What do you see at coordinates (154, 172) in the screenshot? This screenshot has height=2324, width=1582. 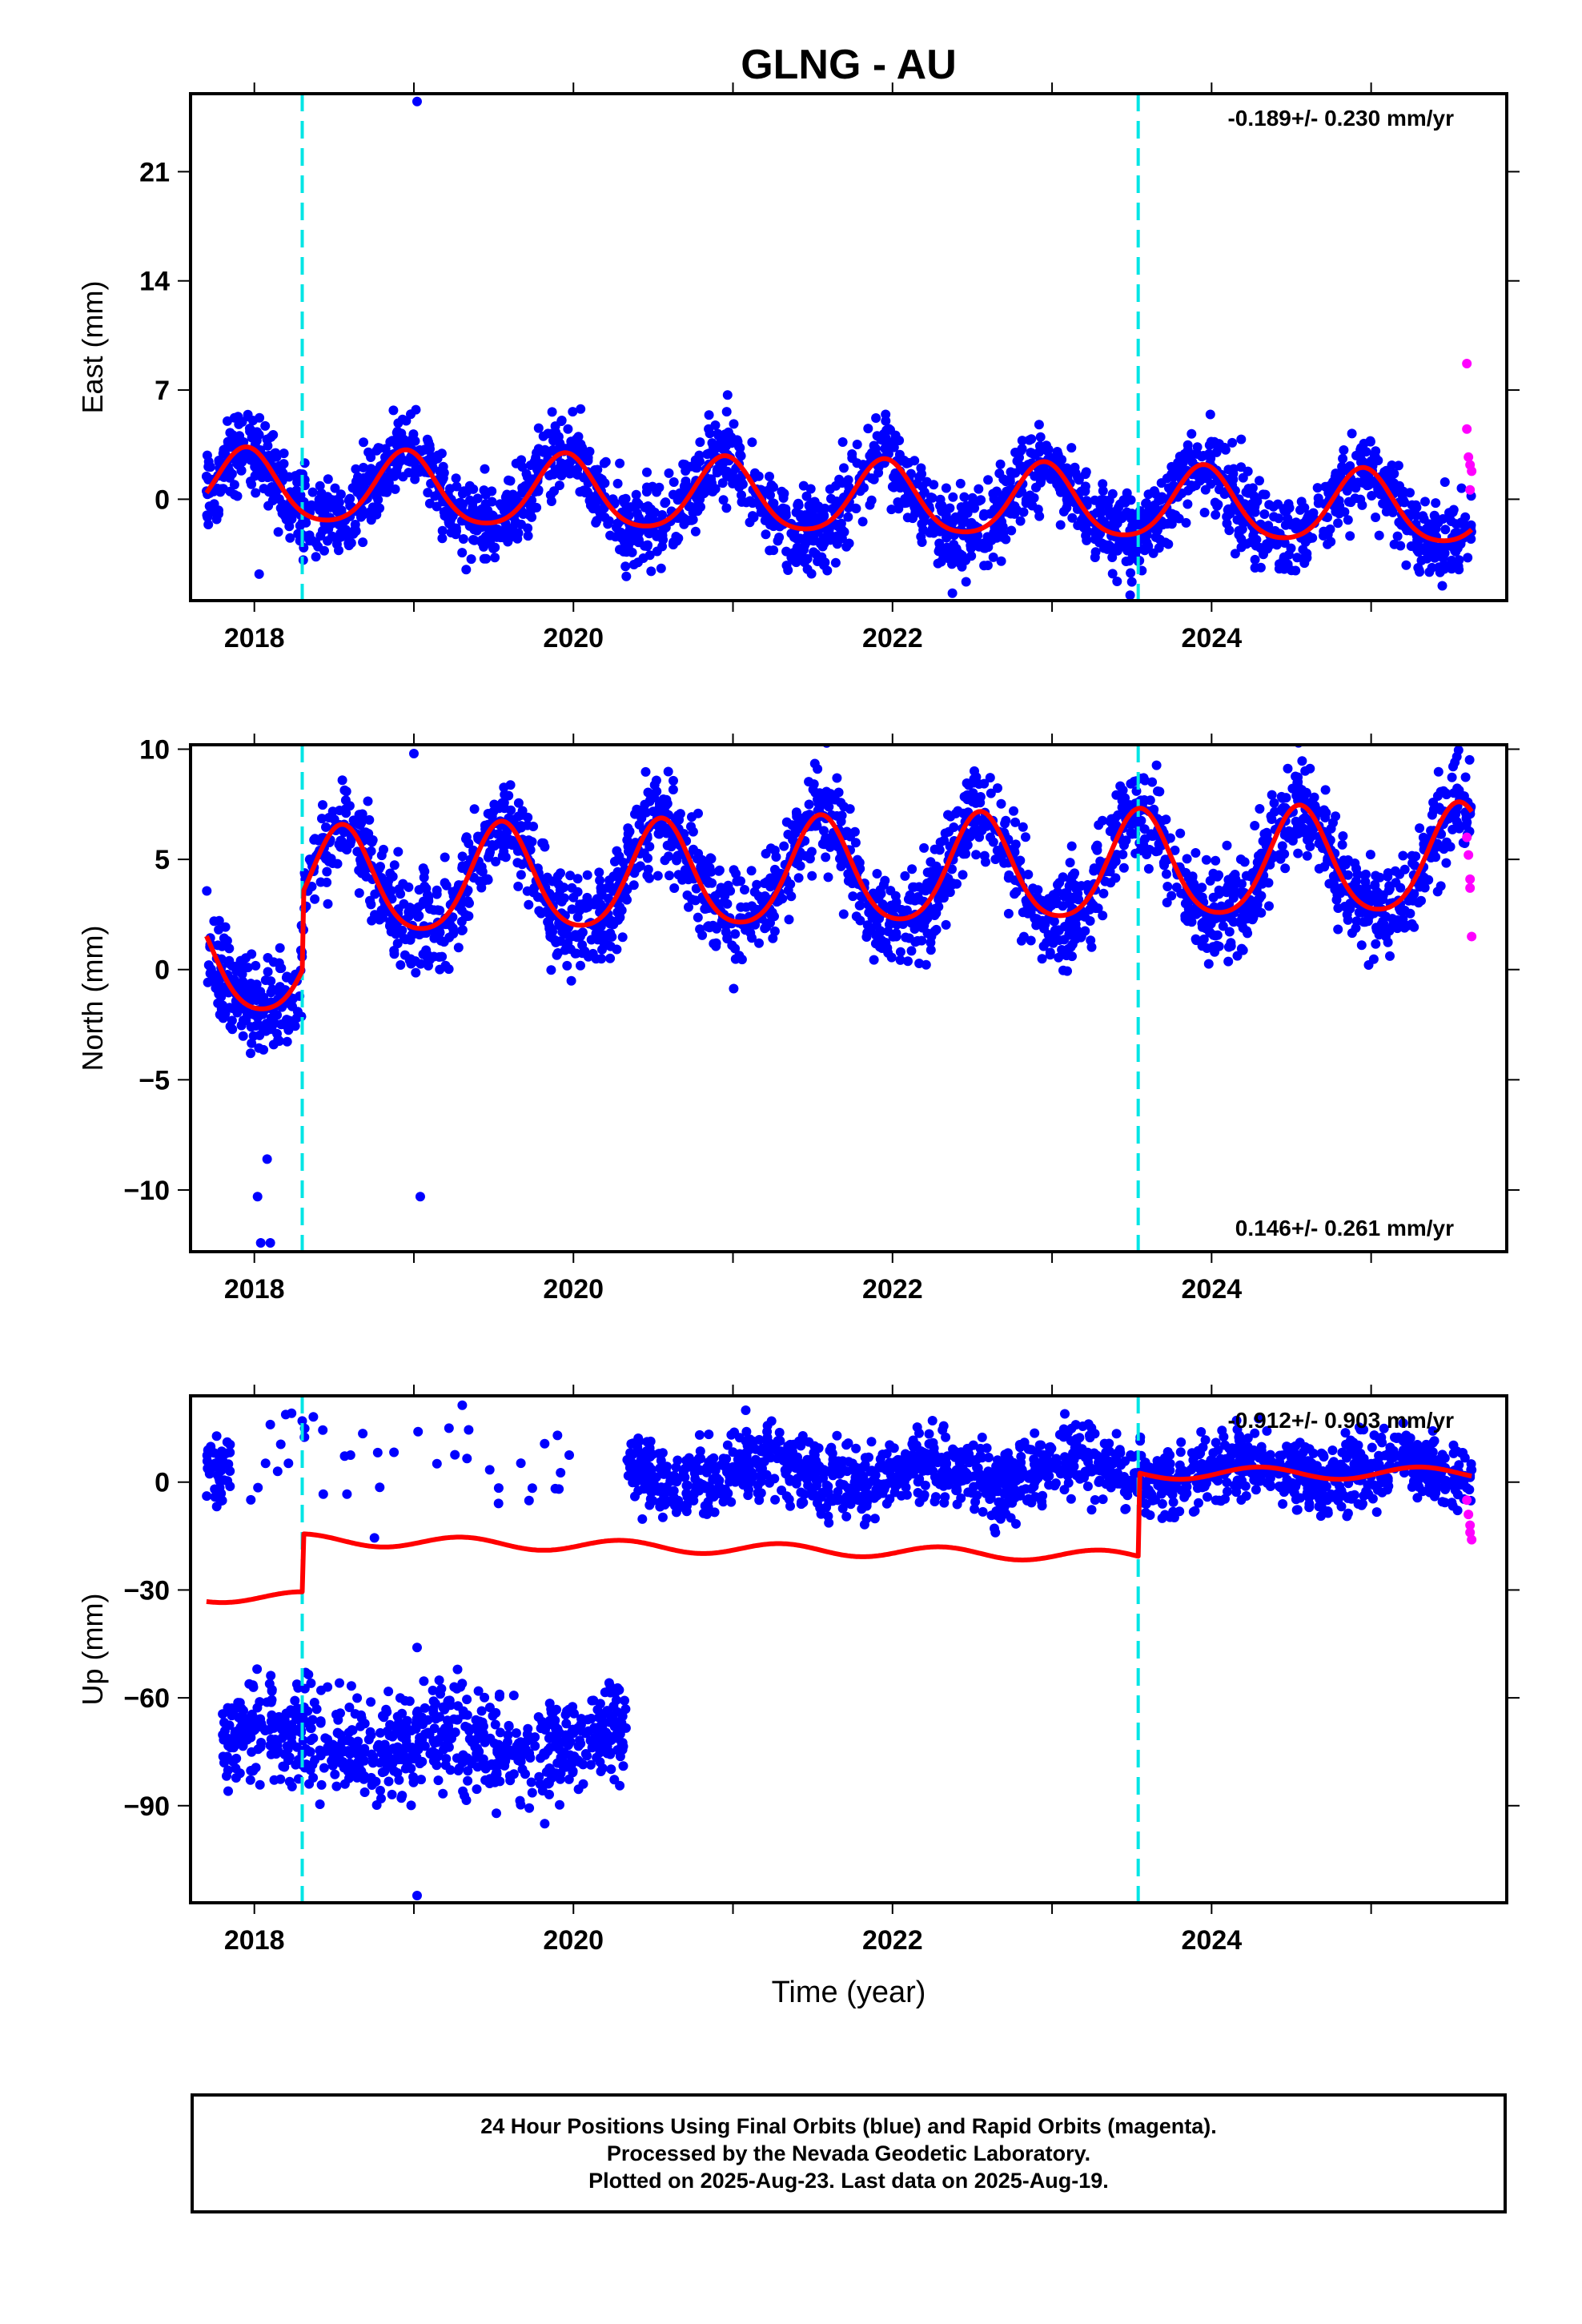 I see `y-tick-label: 21` at bounding box center [154, 172].